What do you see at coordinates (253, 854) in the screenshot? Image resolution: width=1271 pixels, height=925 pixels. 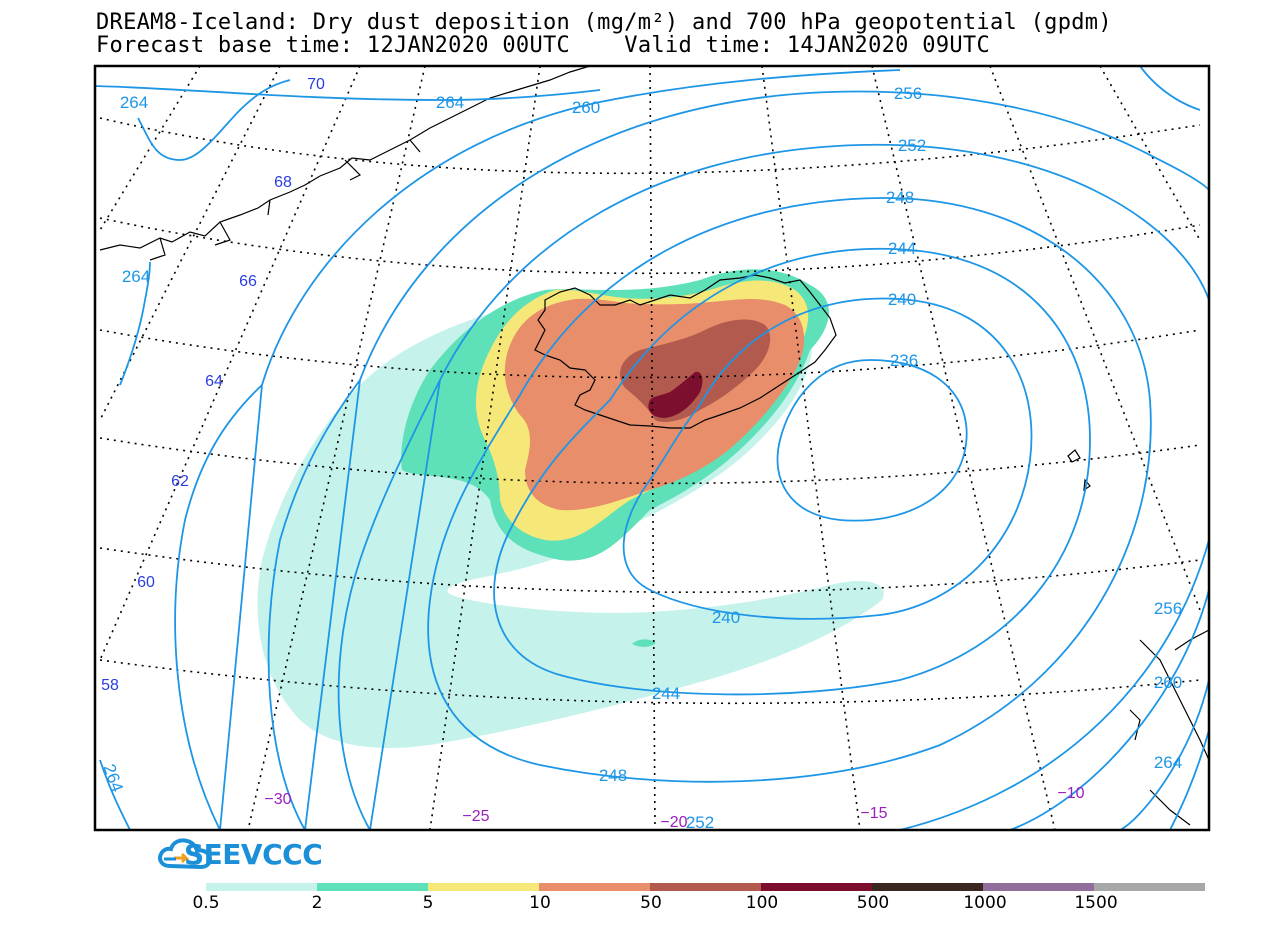 I see `logo-text: SEEVCCC` at bounding box center [253, 854].